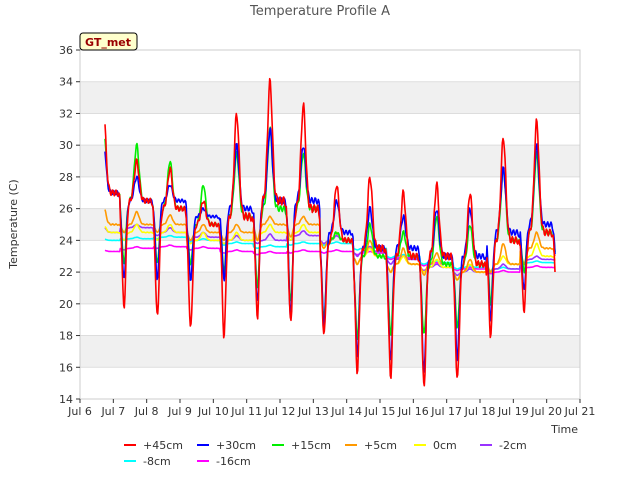  I want to click on series-line-16cm, so click(330, 259).